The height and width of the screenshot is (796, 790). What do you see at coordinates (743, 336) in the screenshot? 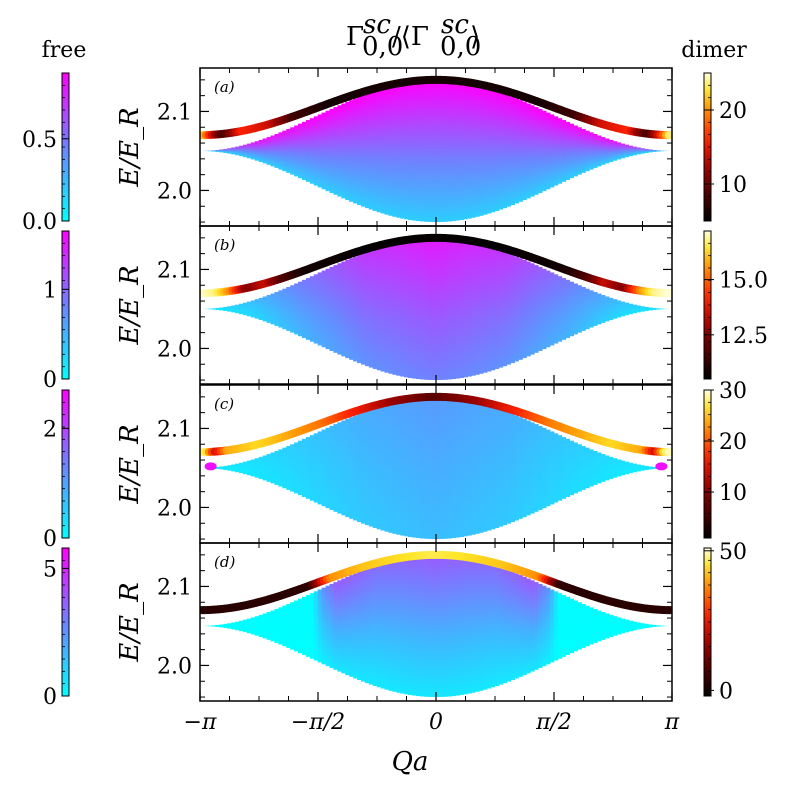
I see `dimer-colorbar-tick-label: 12.5` at bounding box center [743, 336].